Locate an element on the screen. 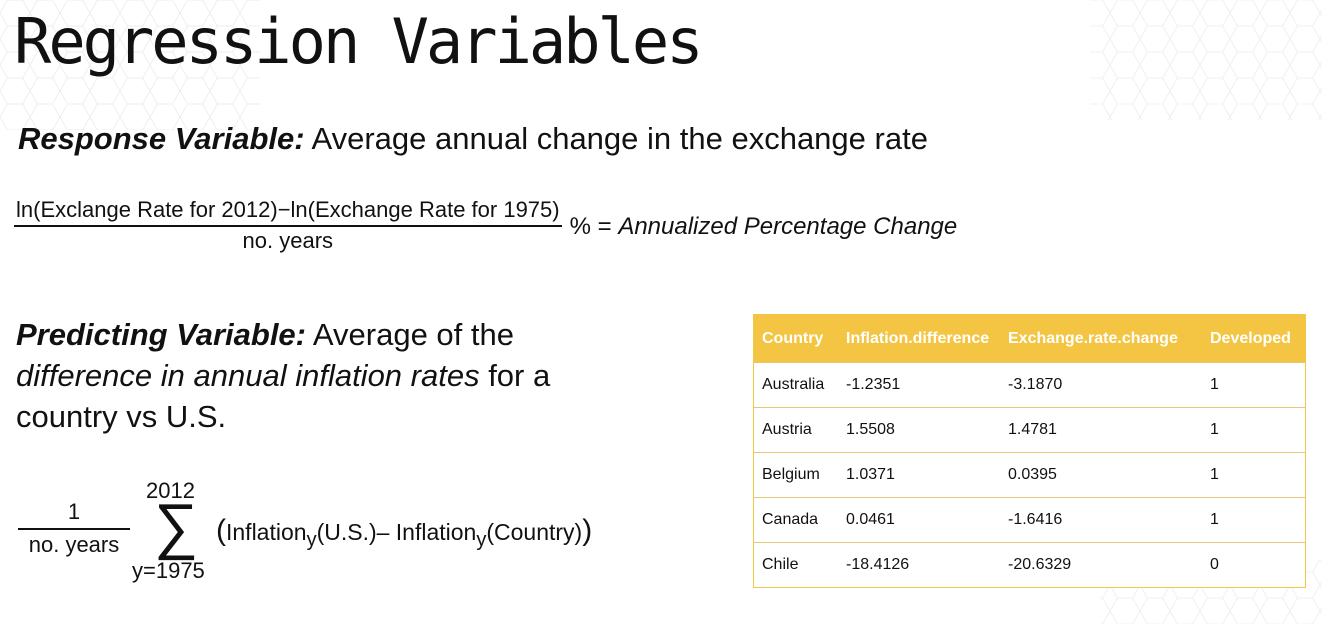 This screenshot has width=1322, height=624. summation-sign: ∑ is located at coordinates (176, 526).